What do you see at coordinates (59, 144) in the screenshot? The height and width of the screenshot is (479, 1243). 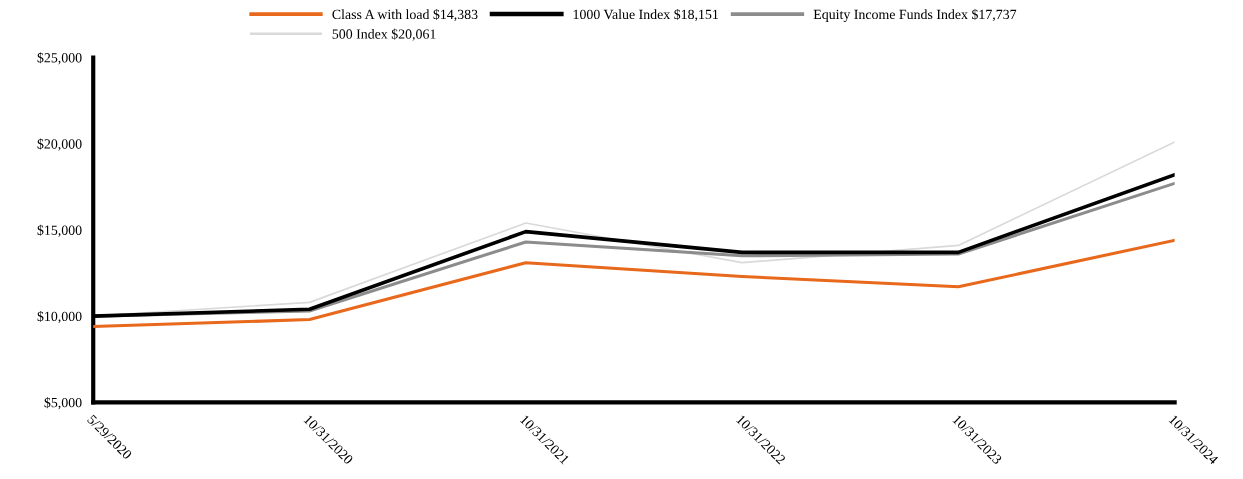 I see `y-tick-label: $20,000` at bounding box center [59, 144].